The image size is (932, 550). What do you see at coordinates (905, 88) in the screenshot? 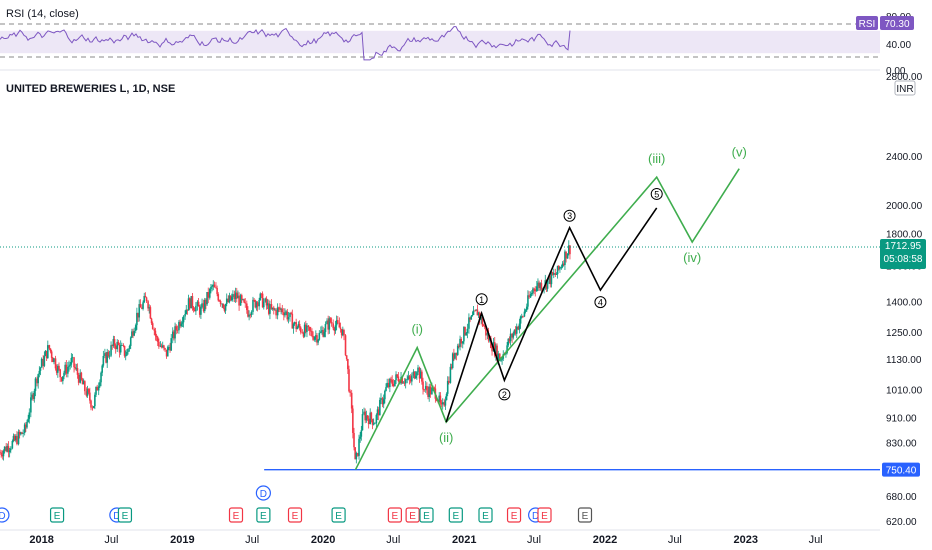
I see `currency-box` at bounding box center [905, 88].